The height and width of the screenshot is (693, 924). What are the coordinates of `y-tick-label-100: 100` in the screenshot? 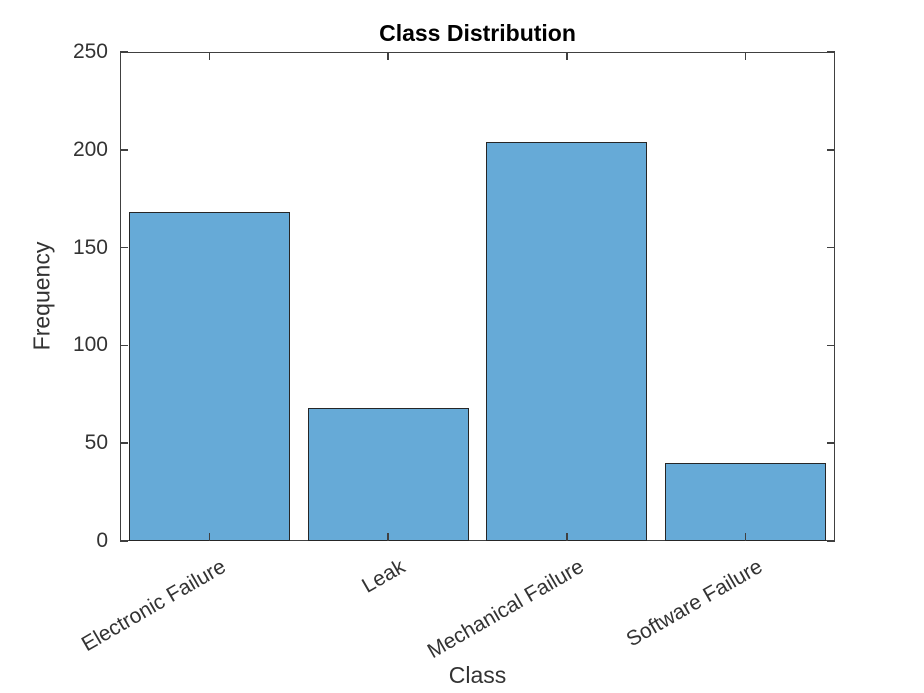 It's located at (90, 345).